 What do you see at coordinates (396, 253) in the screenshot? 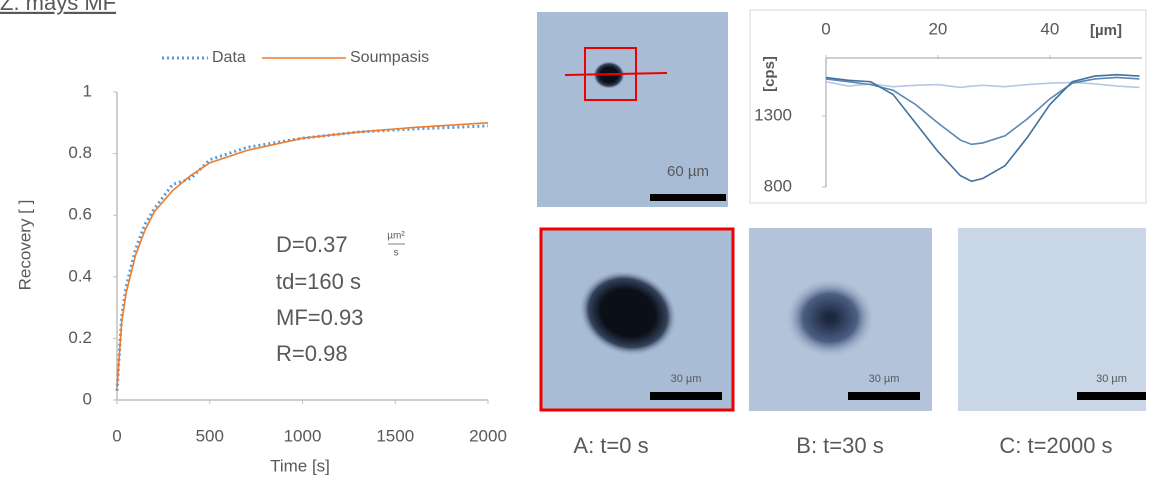
I see `unit-denominator: s` at bounding box center [396, 253].